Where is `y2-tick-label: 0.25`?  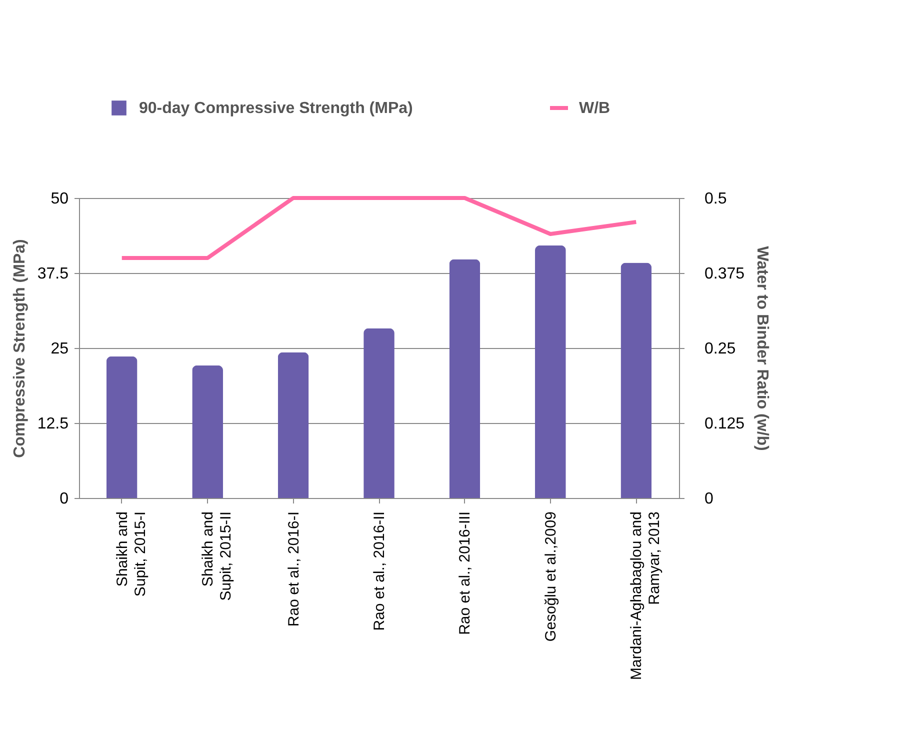 y2-tick-label: 0.25 is located at coordinates (720, 349).